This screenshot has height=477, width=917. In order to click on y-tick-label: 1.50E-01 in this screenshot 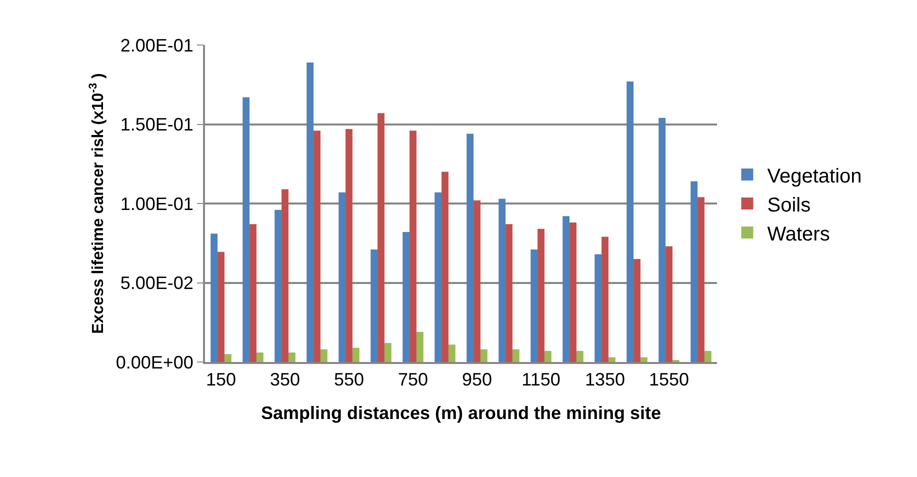, I will do `click(157, 124)`.